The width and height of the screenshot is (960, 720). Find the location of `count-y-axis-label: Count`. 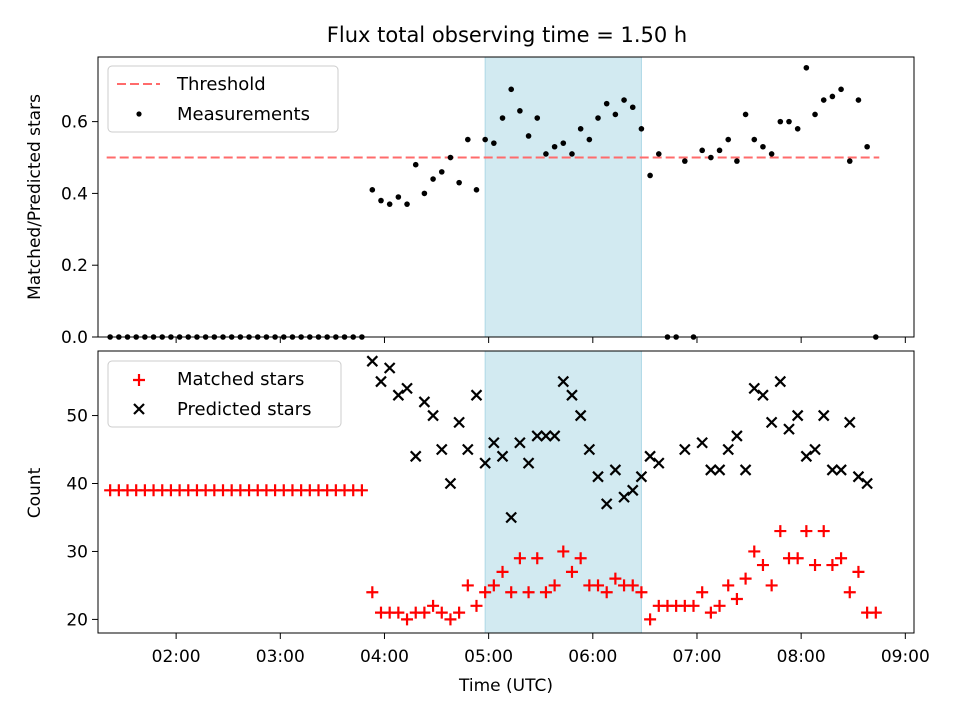

count-y-axis-label: Count is located at coordinates (35, 492).